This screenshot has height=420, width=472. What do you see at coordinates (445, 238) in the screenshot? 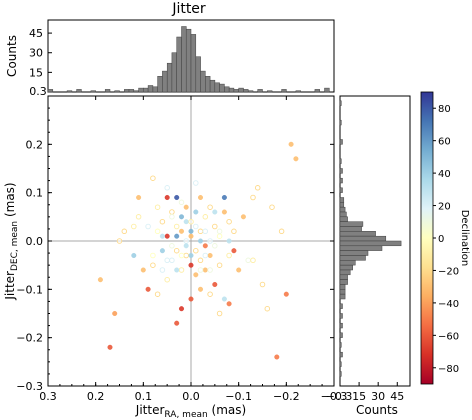
I see `colorbar: 80 60 40 20 0 −20 −40 −60 −80 Declination` at bounding box center [445, 238].